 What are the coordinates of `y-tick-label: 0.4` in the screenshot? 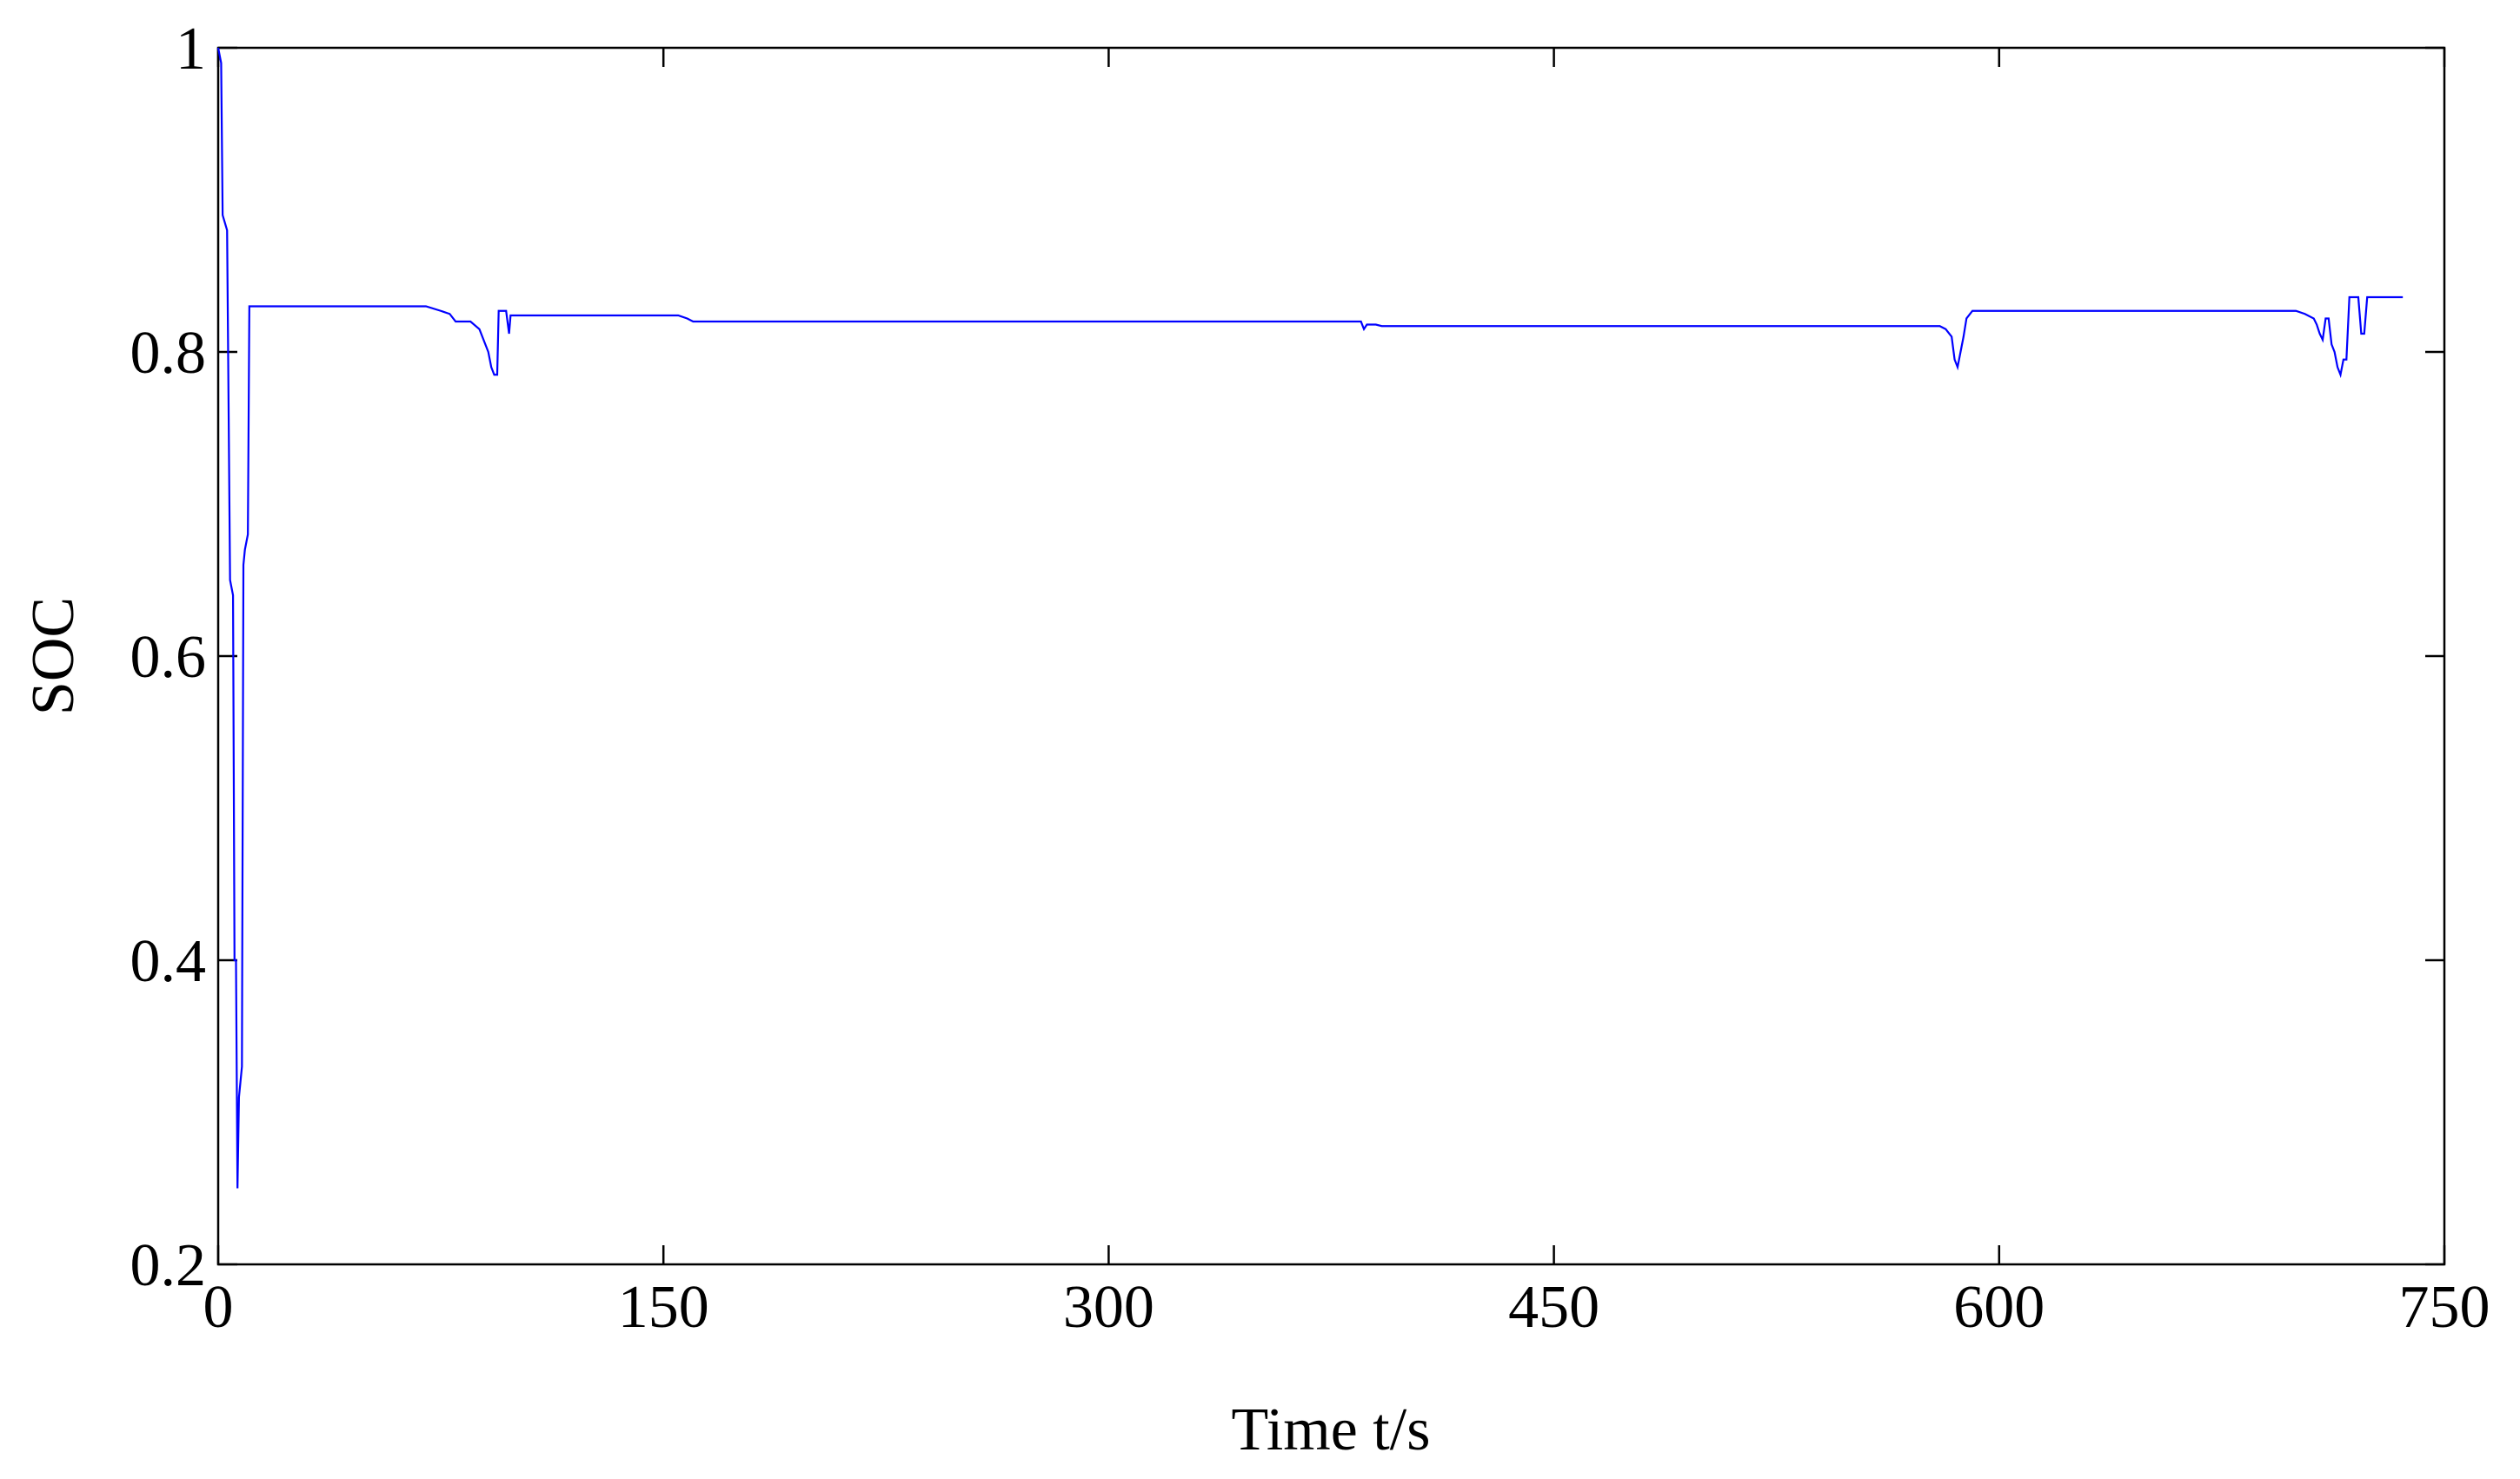 It's located at (168, 961).